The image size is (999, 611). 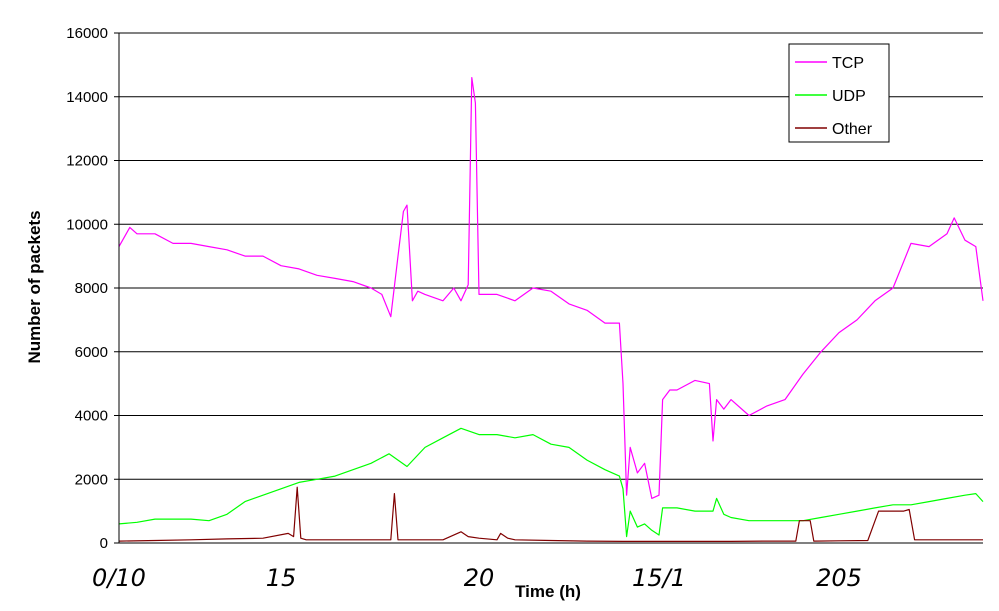 What do you see at coordinates (104, 543) in the screenshot?
I see `y-tick-label: 0` at bounding box center [104, 543].